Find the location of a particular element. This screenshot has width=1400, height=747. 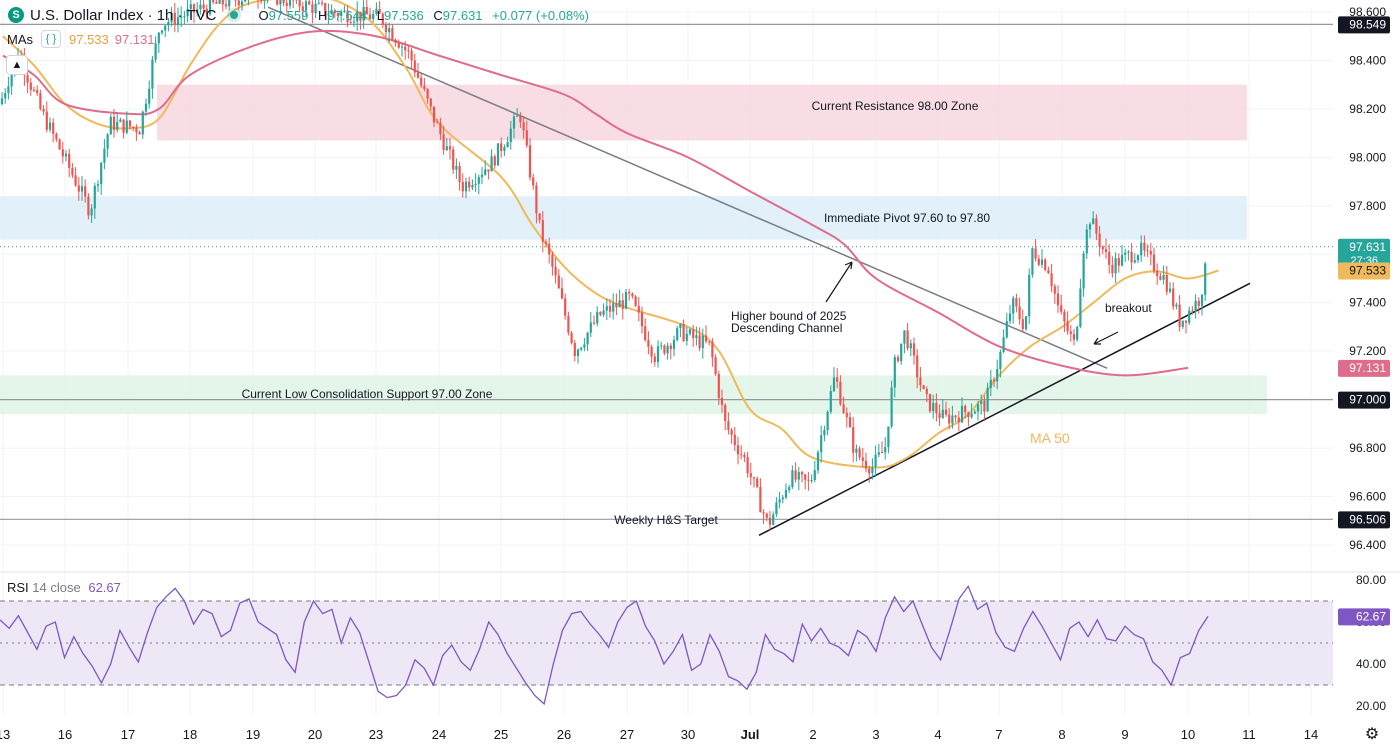

price-label-text: 98.549 is located at coordinates (1367, 24).